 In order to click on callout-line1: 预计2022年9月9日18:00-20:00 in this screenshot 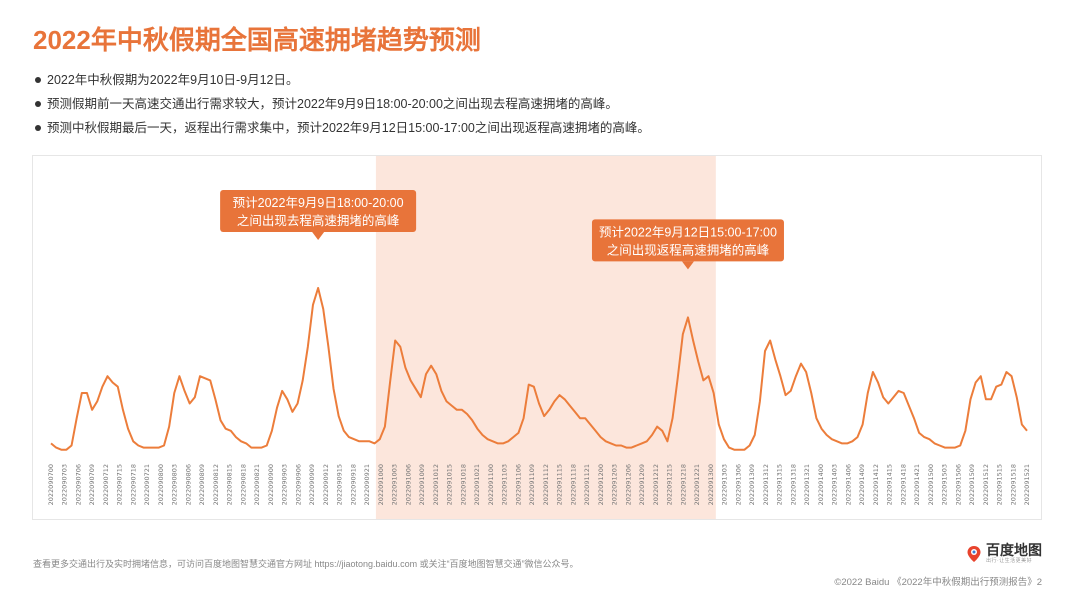, I will do `click(318, 203)`.